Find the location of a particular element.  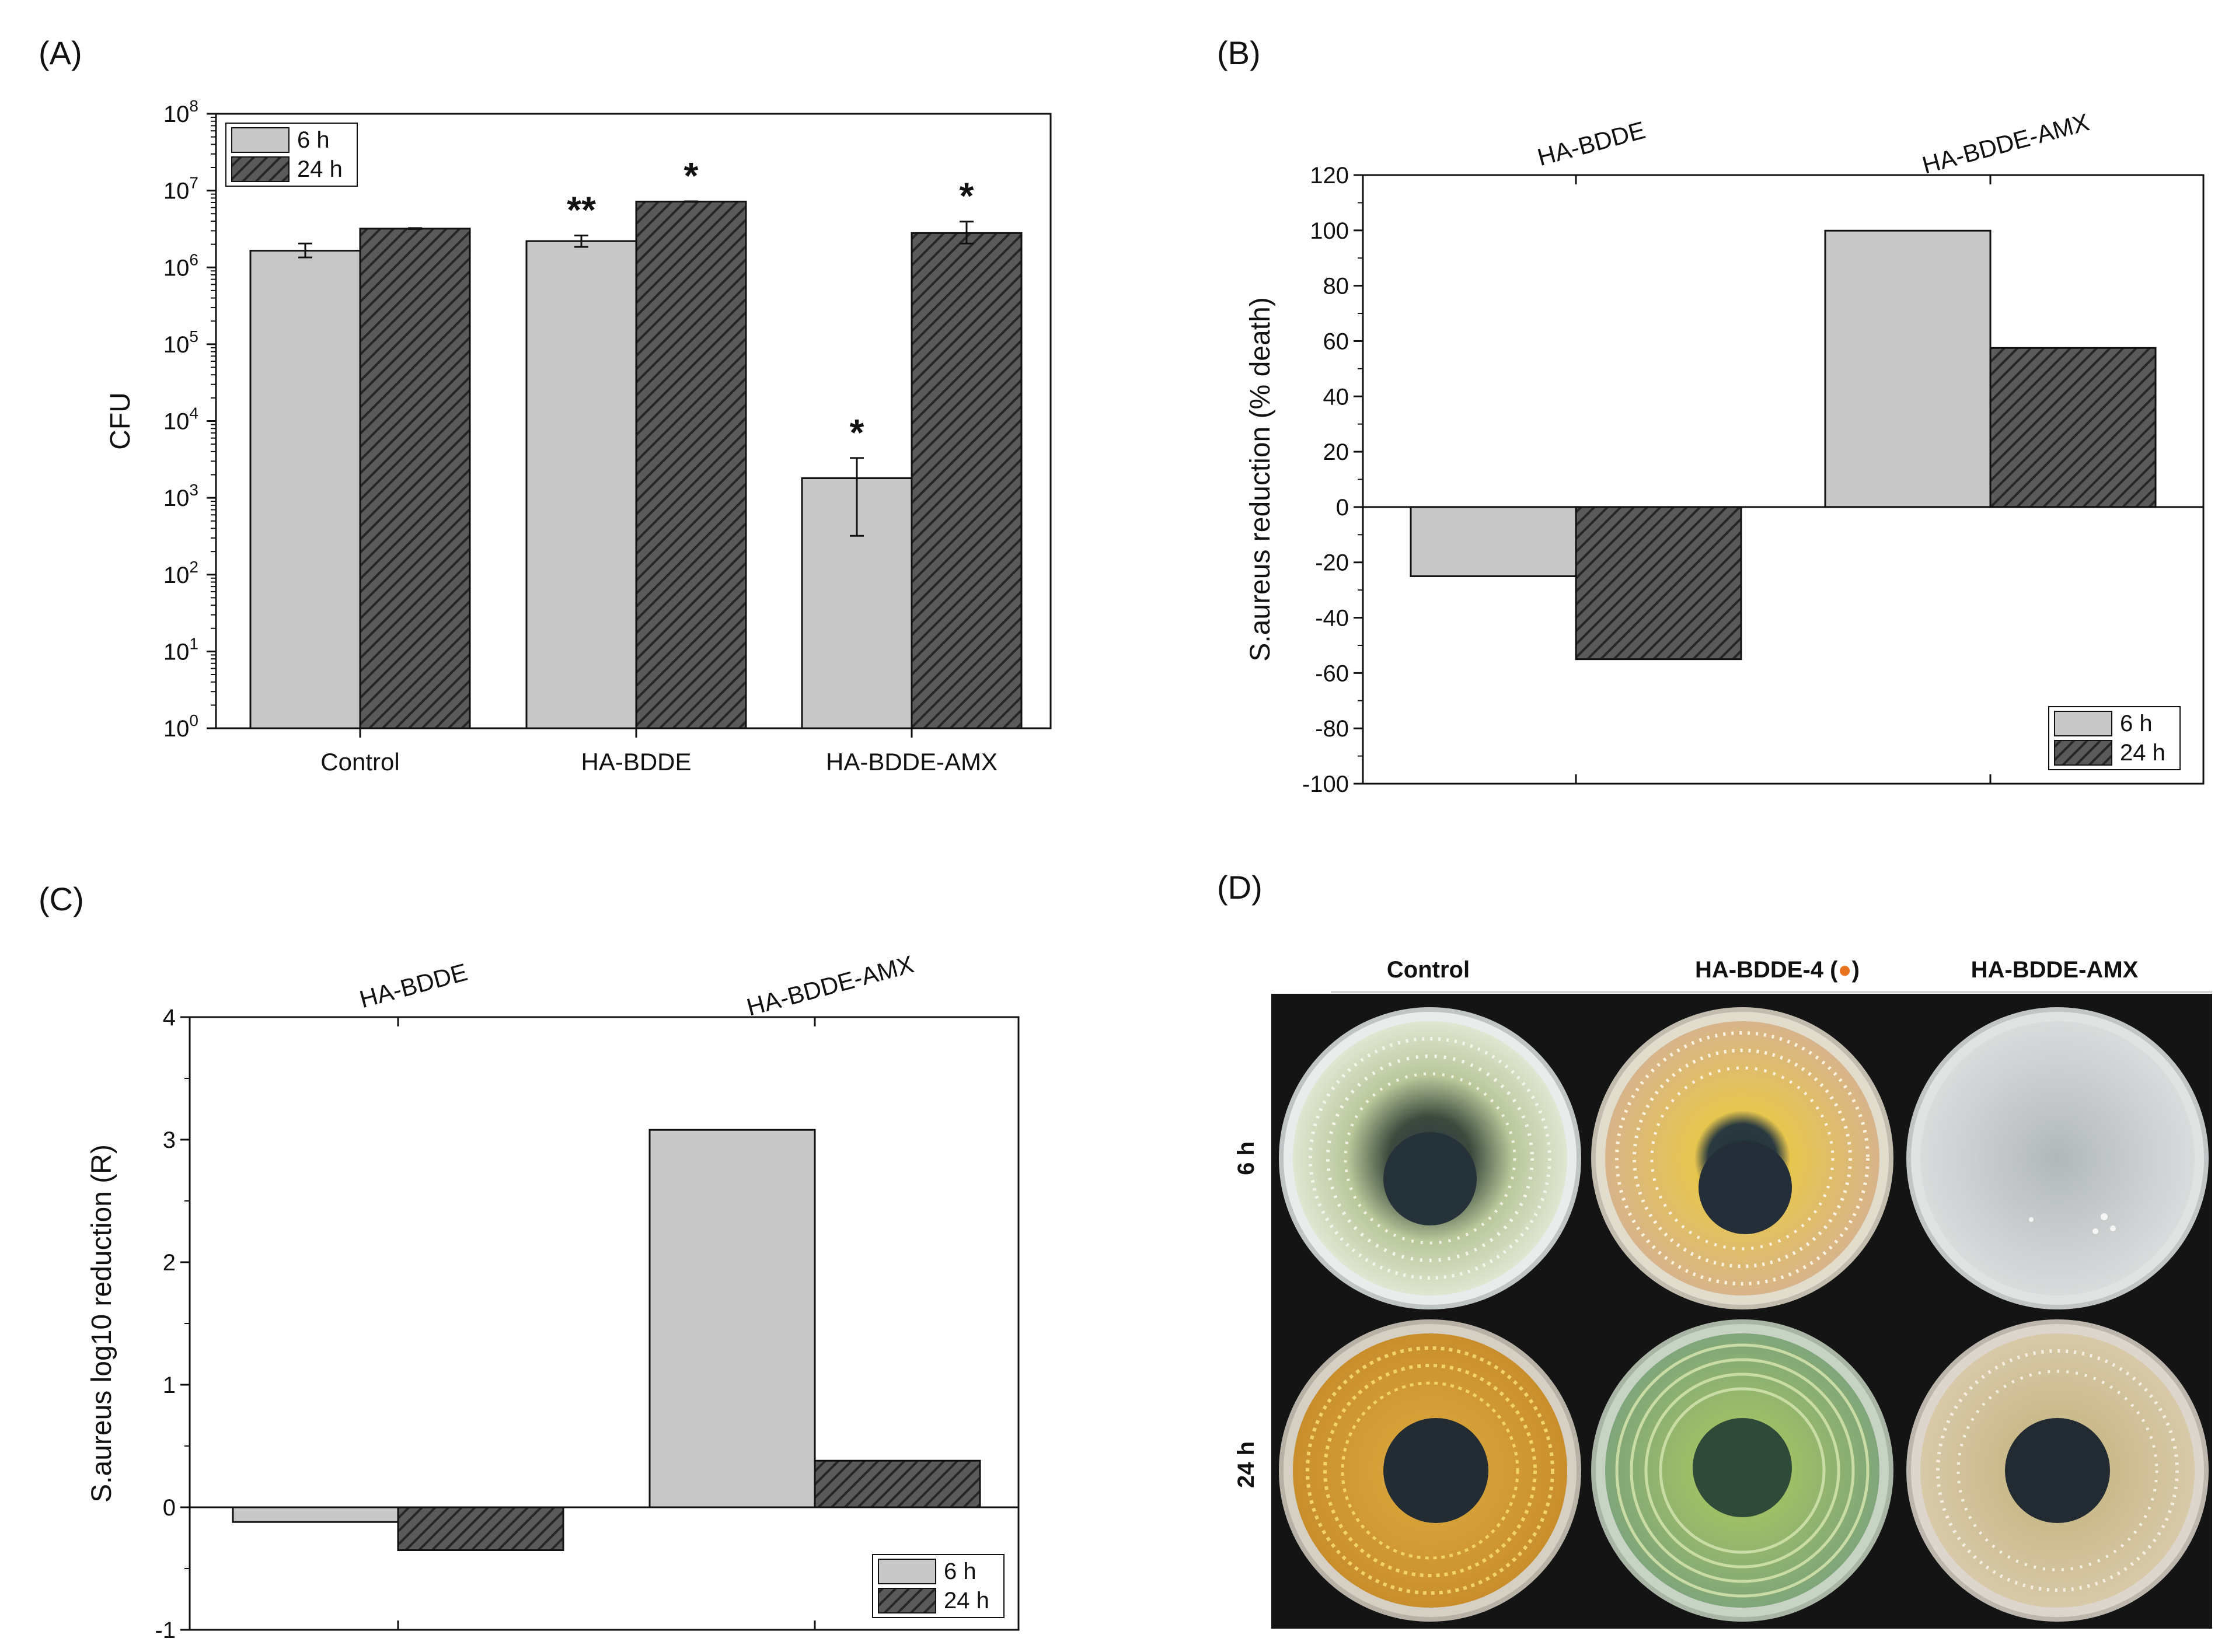

y-tick-label: 101 is located at coordinates (180, 650).